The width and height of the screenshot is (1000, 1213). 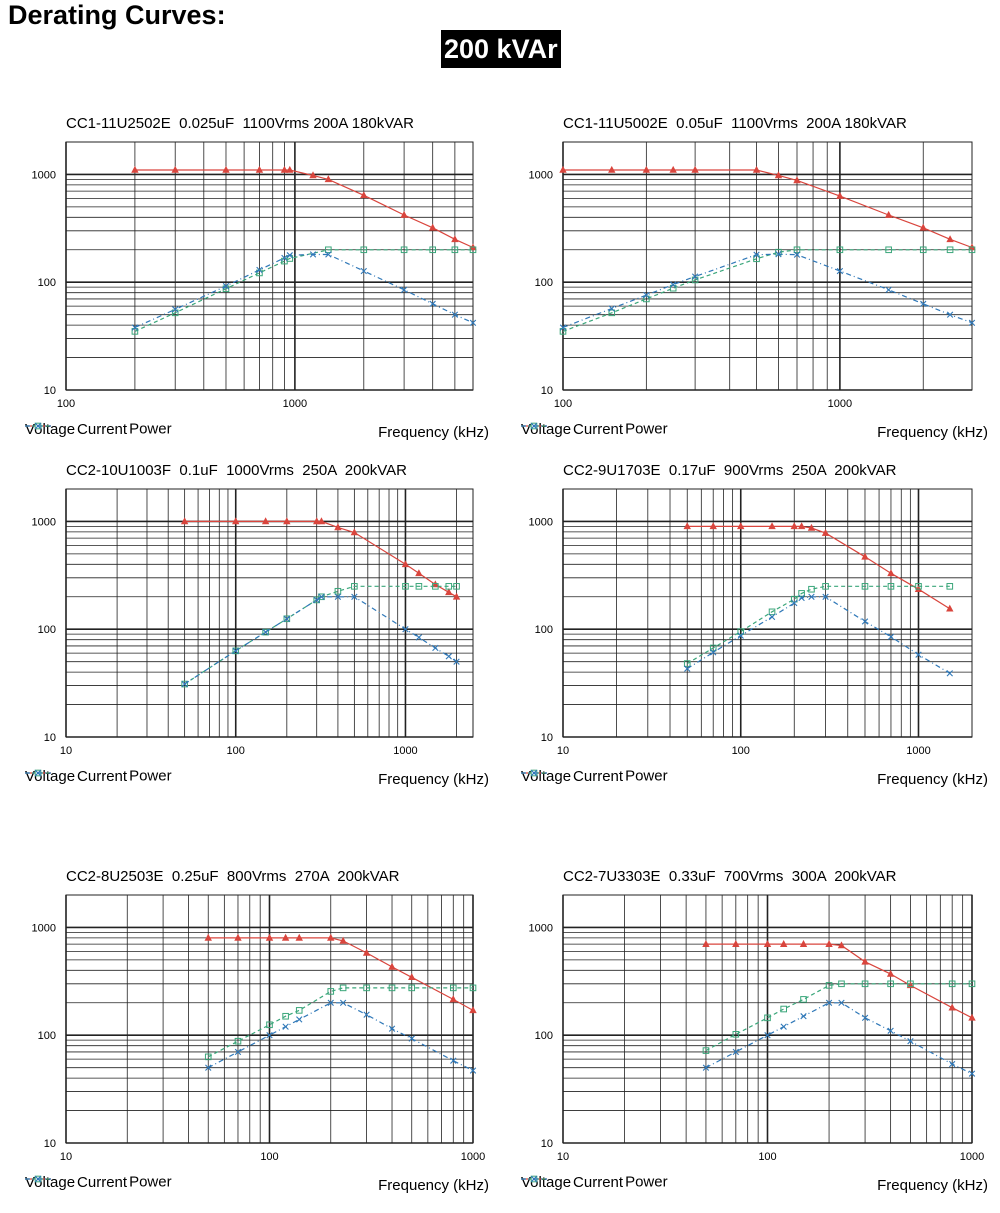 What do you see at coordinates (237, 470) in the screenshot?
I see `chart-title: CC2-10U1003F 0.1uF 1000Vrms 250A 200kVAR` at bounding box center [237, 470].